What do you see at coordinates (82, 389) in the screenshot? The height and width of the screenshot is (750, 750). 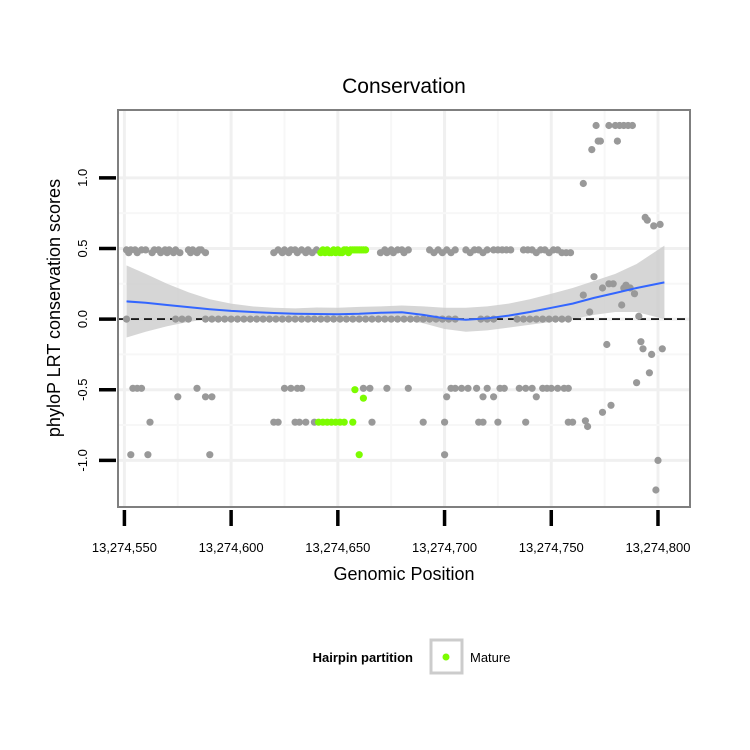 I see `y-tick-label-1: -0.5` at bounding box center [82, 389].